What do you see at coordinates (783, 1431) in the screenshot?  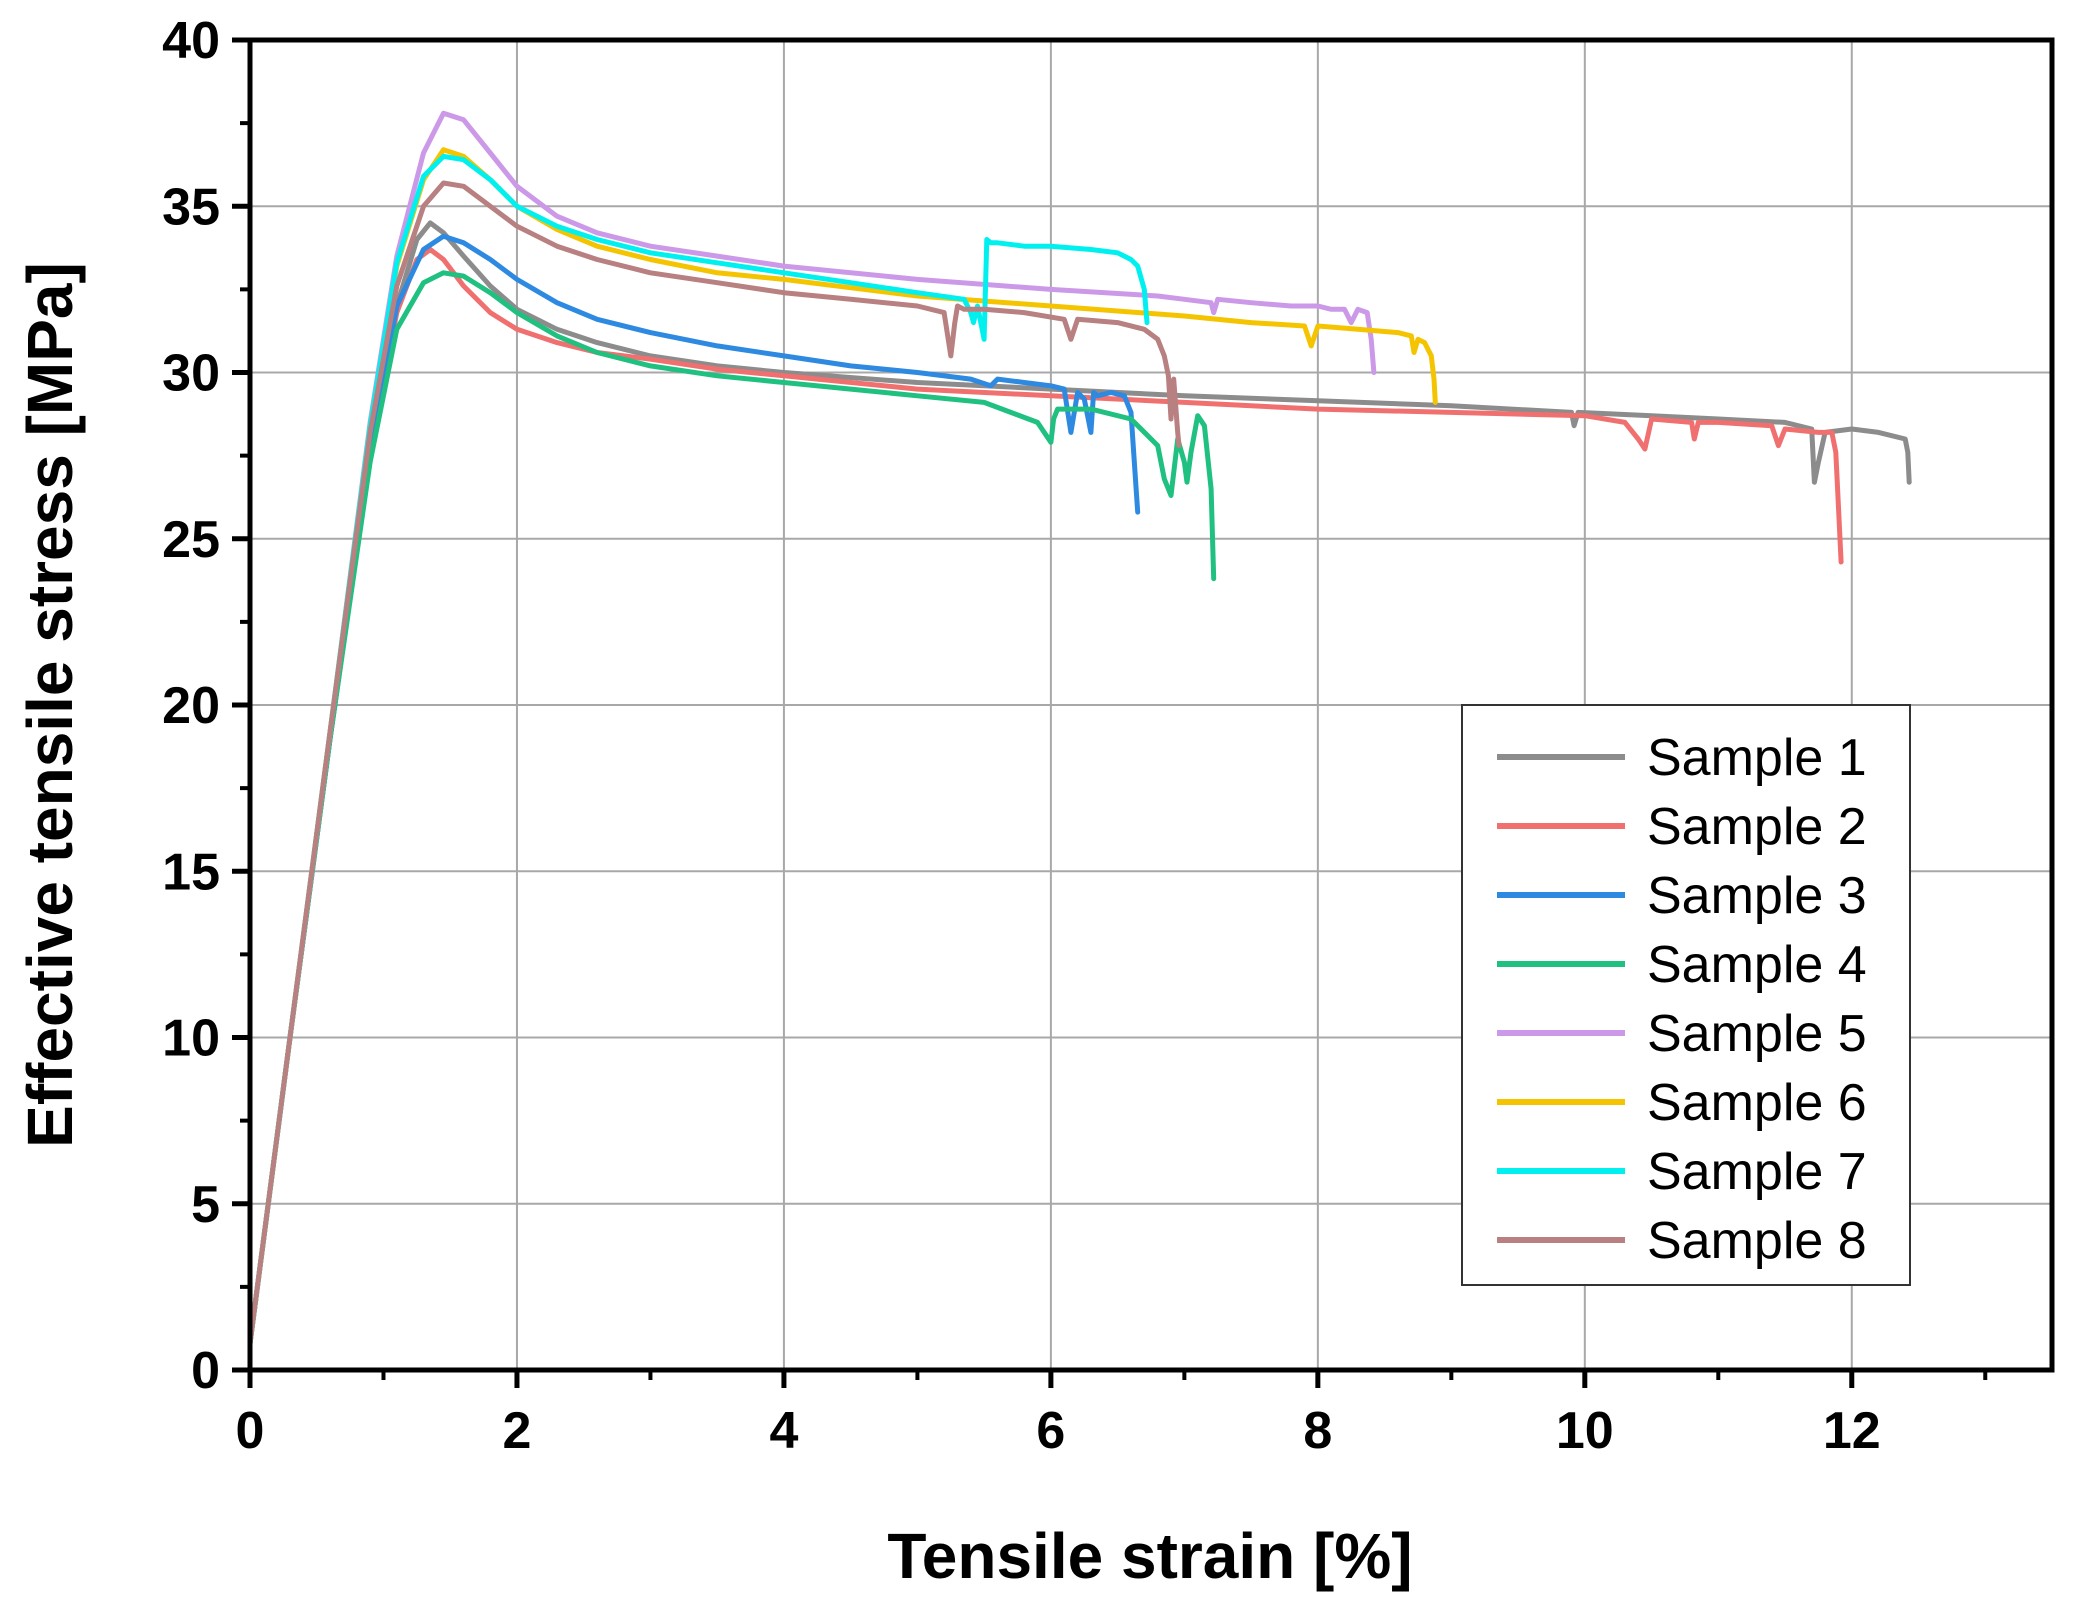 I see `x-tick-label: 4` at bounding box center [783, 1431].